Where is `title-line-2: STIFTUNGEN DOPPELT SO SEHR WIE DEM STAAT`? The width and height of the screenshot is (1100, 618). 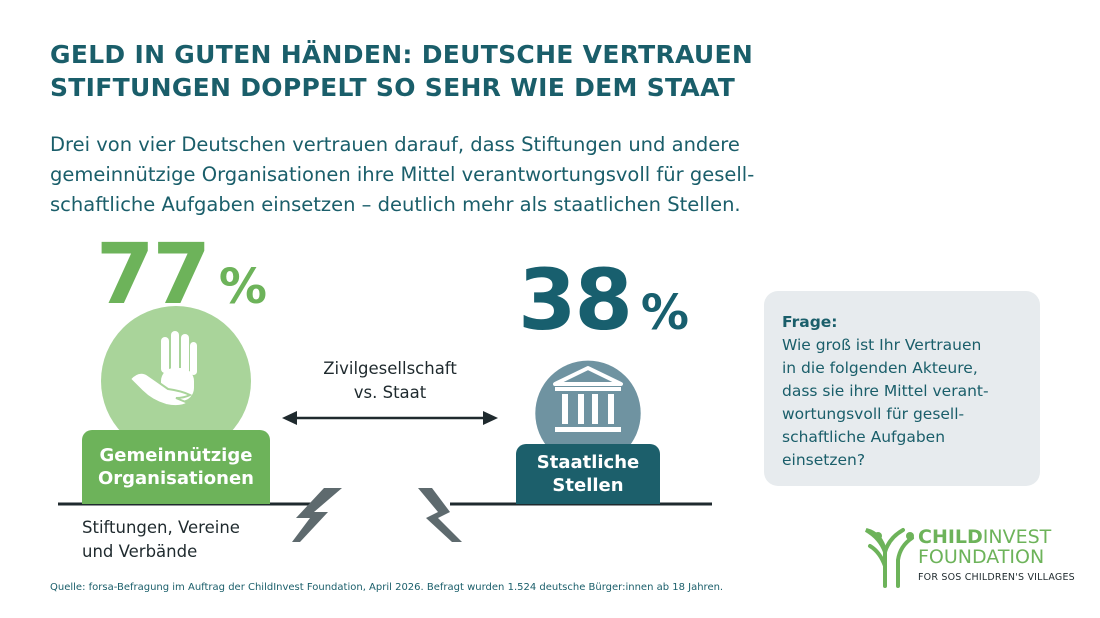 title-line-2: STIFTUNGEN DOPPELT SO SEHR WIE DEM STAAT is located at coordinates (393, 87).